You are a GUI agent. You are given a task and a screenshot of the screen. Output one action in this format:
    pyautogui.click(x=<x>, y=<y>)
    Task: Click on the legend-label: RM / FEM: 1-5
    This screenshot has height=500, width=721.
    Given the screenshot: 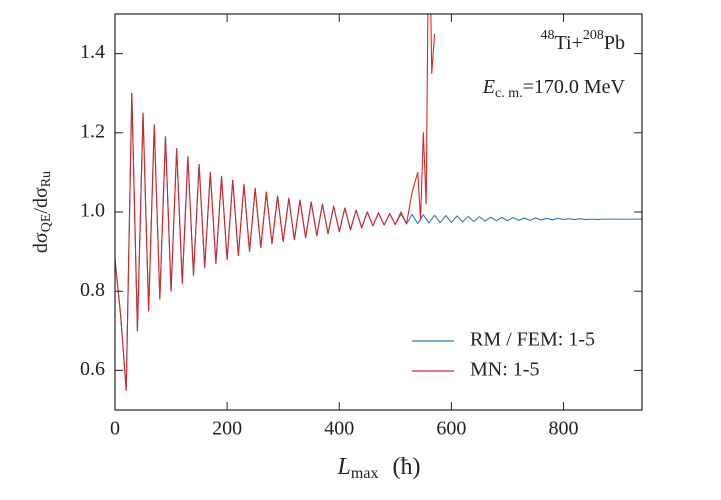 What is the action you would take?
    pyautogui.click(x=532, y=340)
    